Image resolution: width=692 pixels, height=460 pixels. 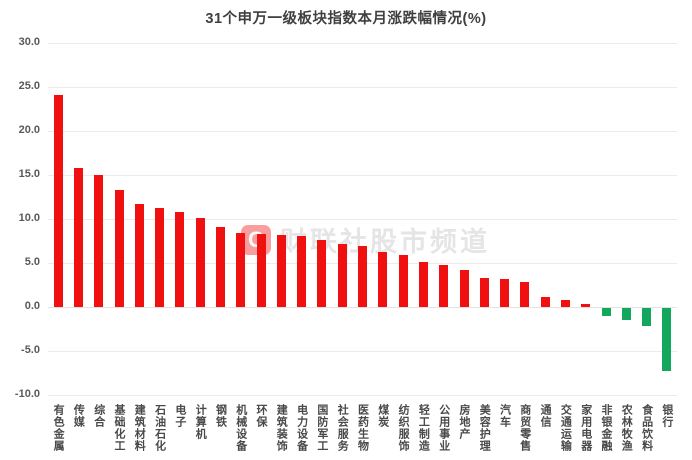 What do you see at coordinates (119, 428) in the screenshot?
I see `x-category-label: 基础化工` at bounding box center [119, 428].